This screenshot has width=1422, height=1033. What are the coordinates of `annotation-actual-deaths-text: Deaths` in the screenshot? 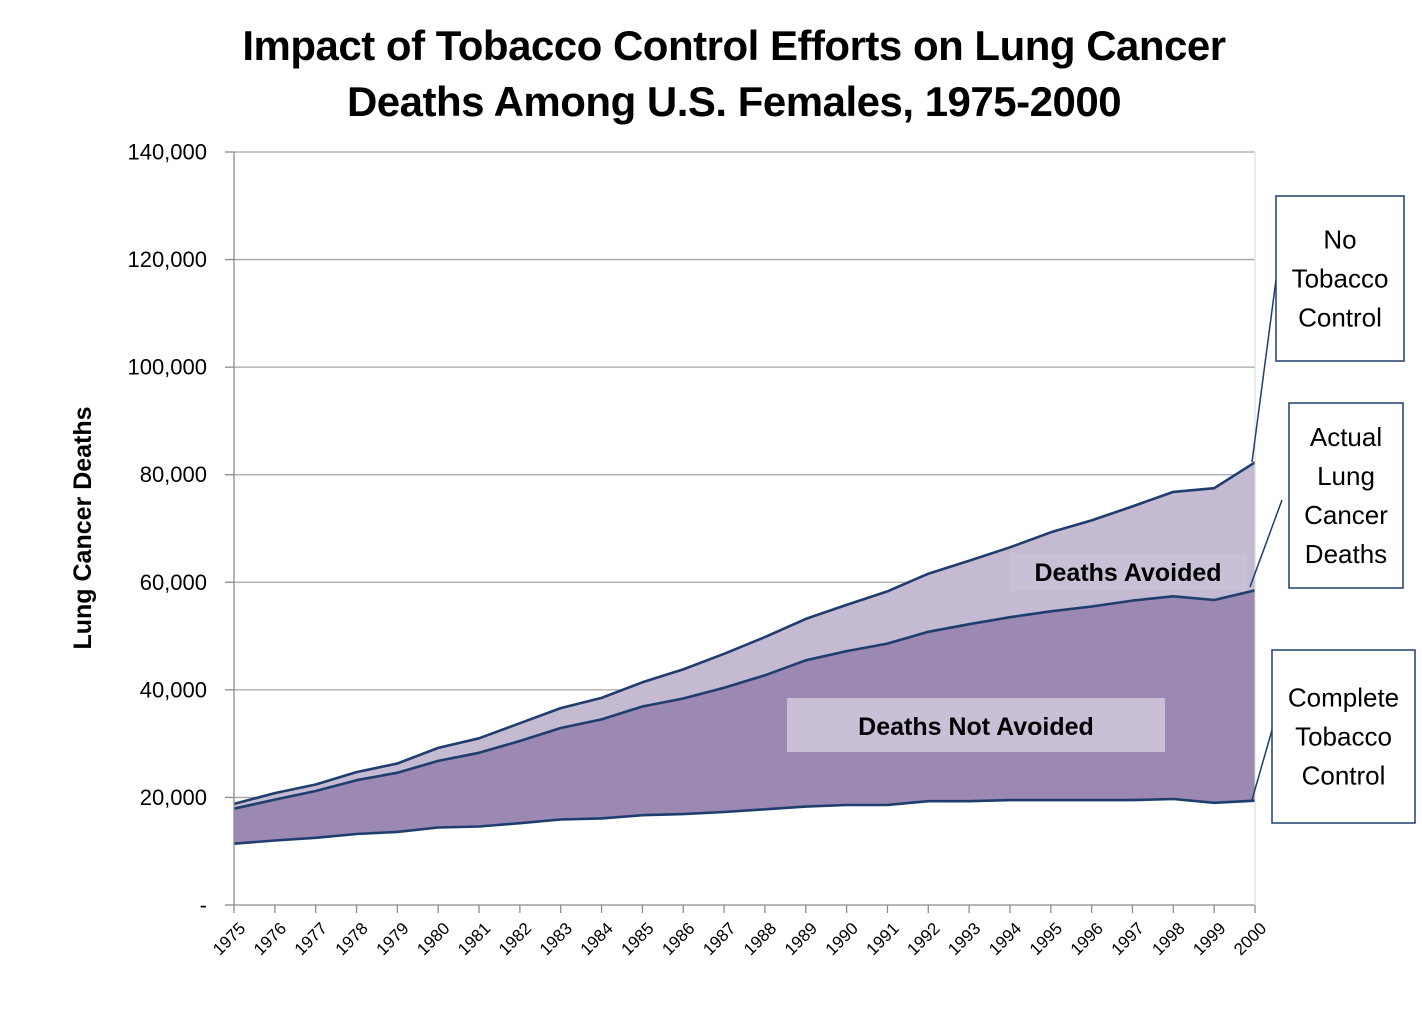 It's located at (1346, 554).